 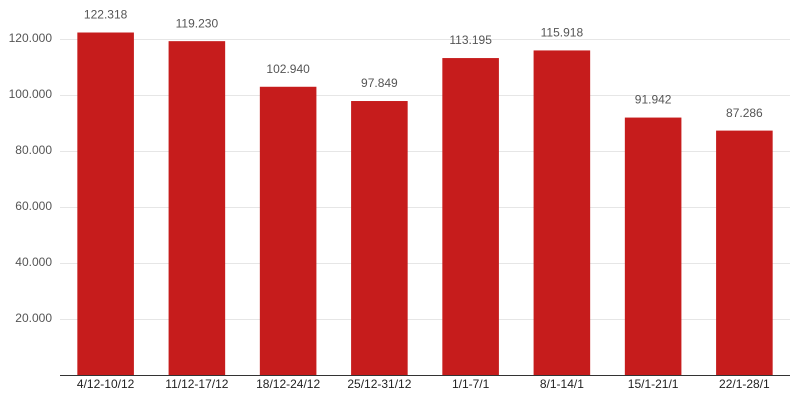 What do you see at coordinates (106, 15) in the screenshot?
I see `value-label: 122.318` at bounding box center [106, 15].